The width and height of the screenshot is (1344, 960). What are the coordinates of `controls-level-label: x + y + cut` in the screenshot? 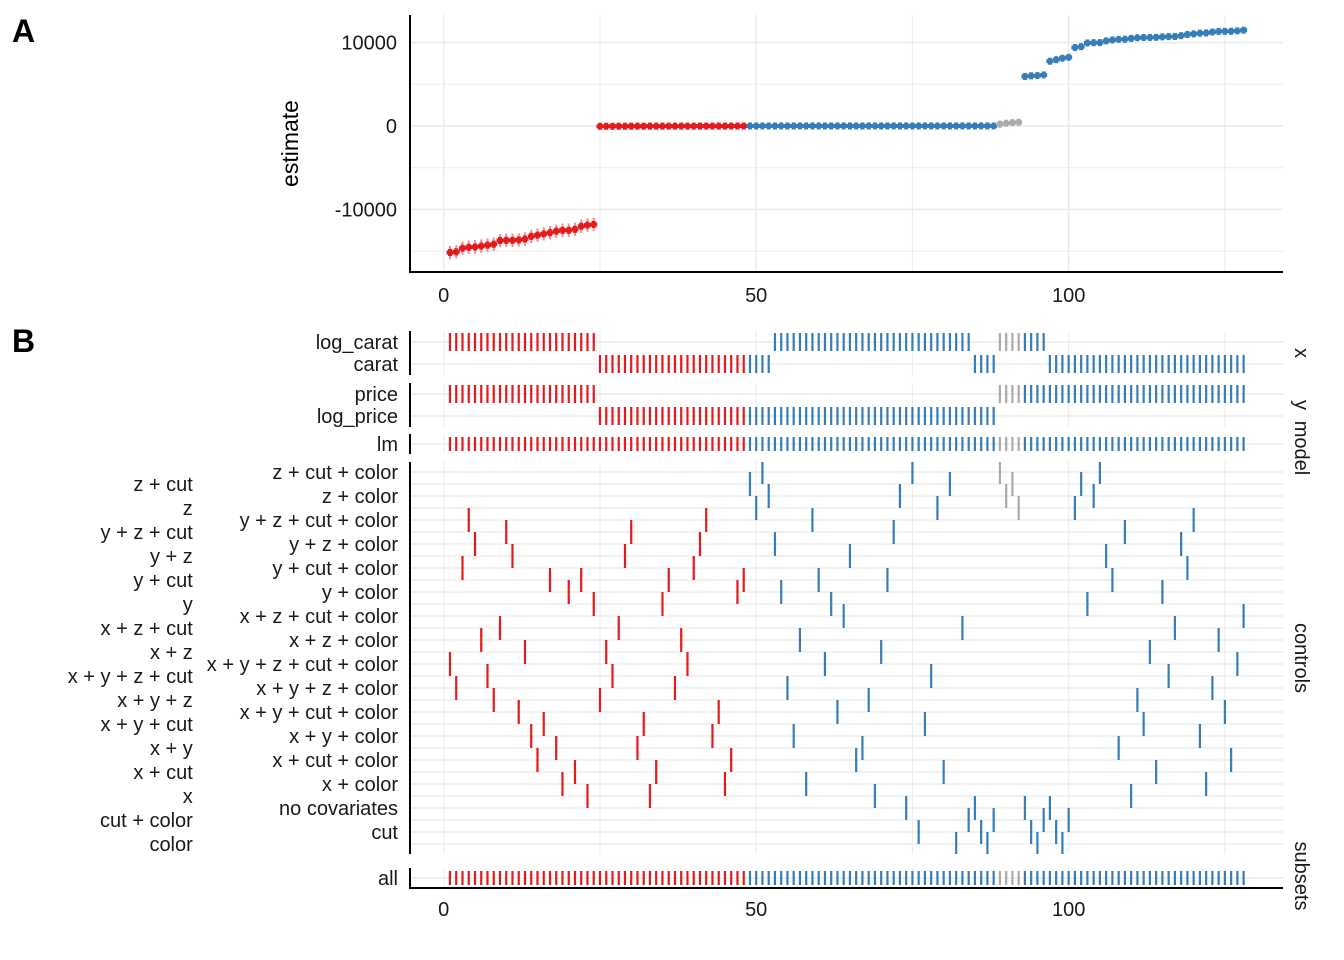 It's located at (147, 725).